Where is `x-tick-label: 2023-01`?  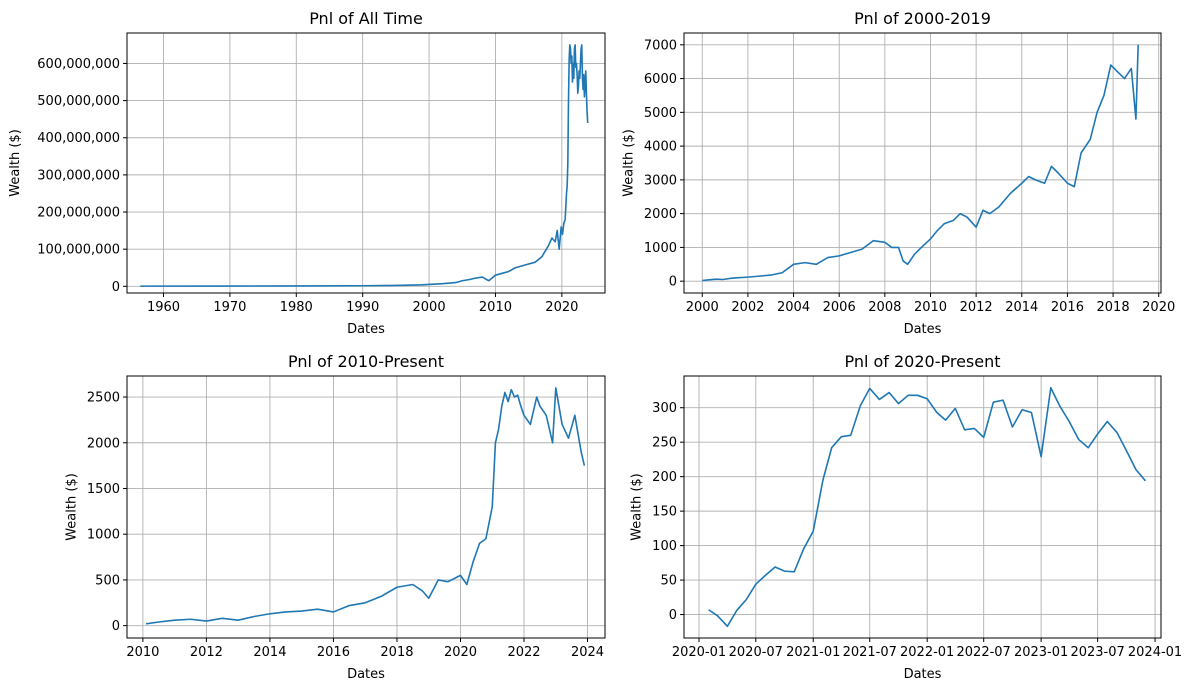
x-tick-label: 2023-01 is located at coordinates (1041, 652).